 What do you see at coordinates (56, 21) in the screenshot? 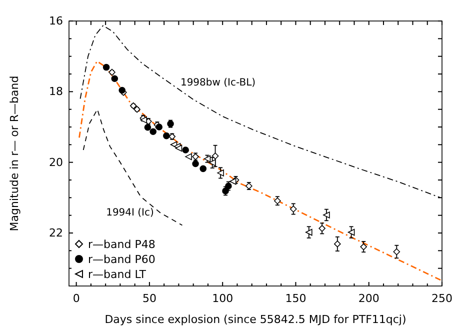
I see `y-tick-label: 16` at bounding box center [56, 21].